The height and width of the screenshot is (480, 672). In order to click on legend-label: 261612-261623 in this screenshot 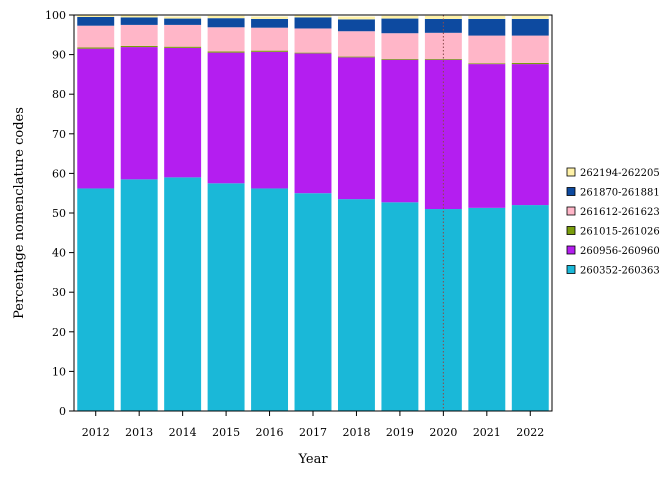, I will do `click(620, 212)`.